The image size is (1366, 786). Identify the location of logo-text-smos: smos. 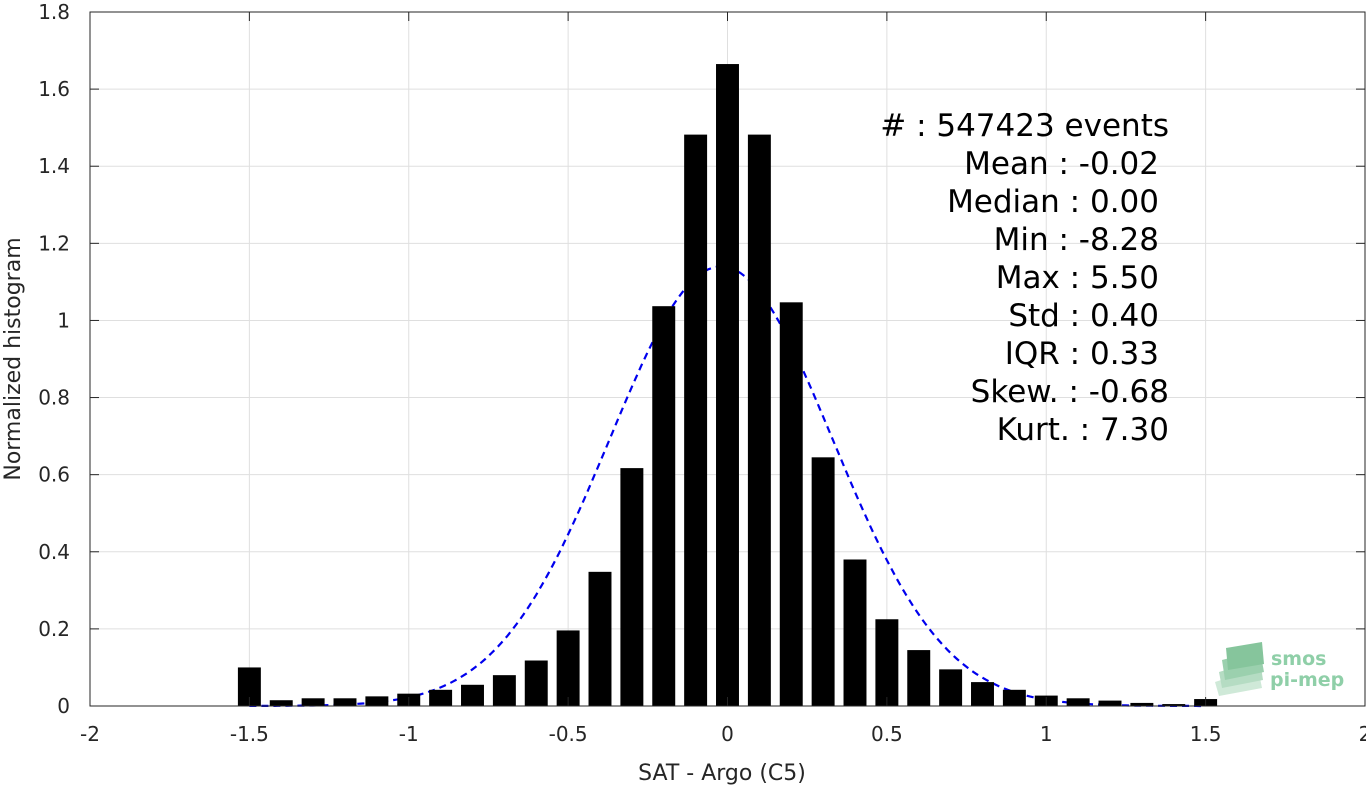
(1298, 659).